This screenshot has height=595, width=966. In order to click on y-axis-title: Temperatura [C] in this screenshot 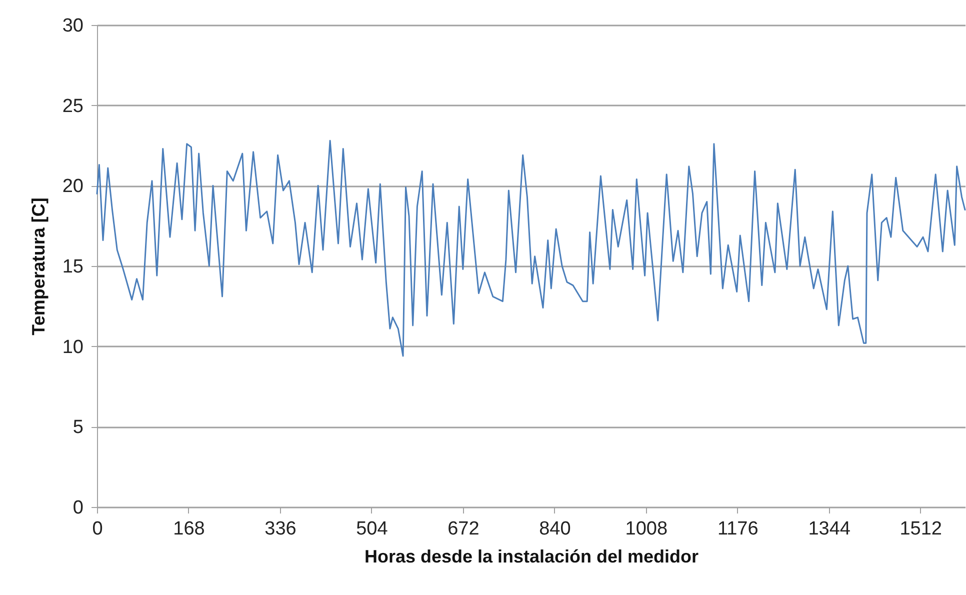, I will do `click(38, 267)`.